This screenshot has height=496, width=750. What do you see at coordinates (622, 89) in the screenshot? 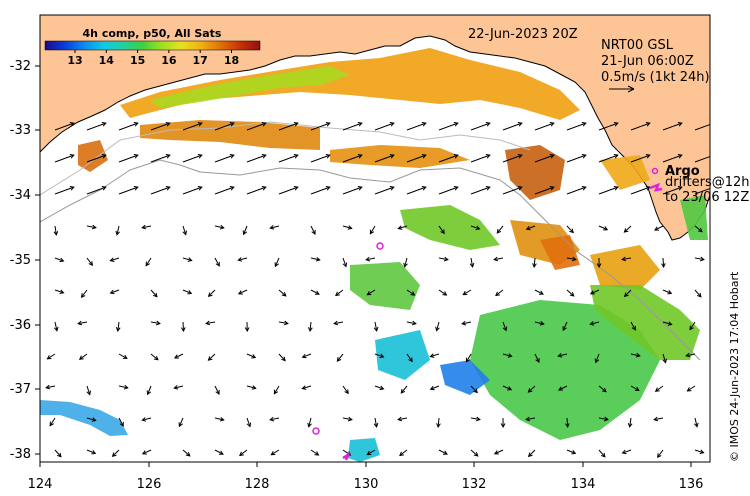
I see `scale-arrow` at bounding box center [622, 89].